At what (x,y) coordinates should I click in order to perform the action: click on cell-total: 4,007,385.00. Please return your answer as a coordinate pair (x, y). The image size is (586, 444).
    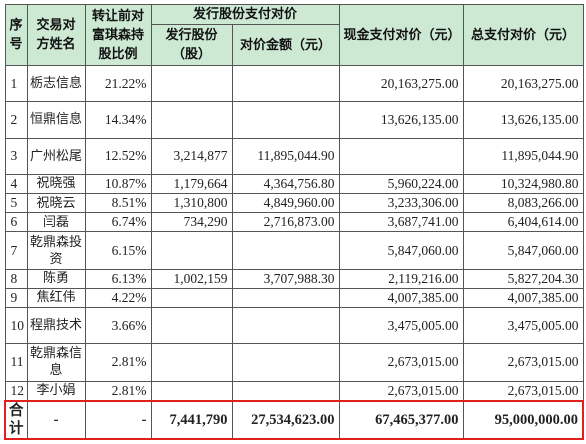
    Looking at the image, I should click on (523, 298).